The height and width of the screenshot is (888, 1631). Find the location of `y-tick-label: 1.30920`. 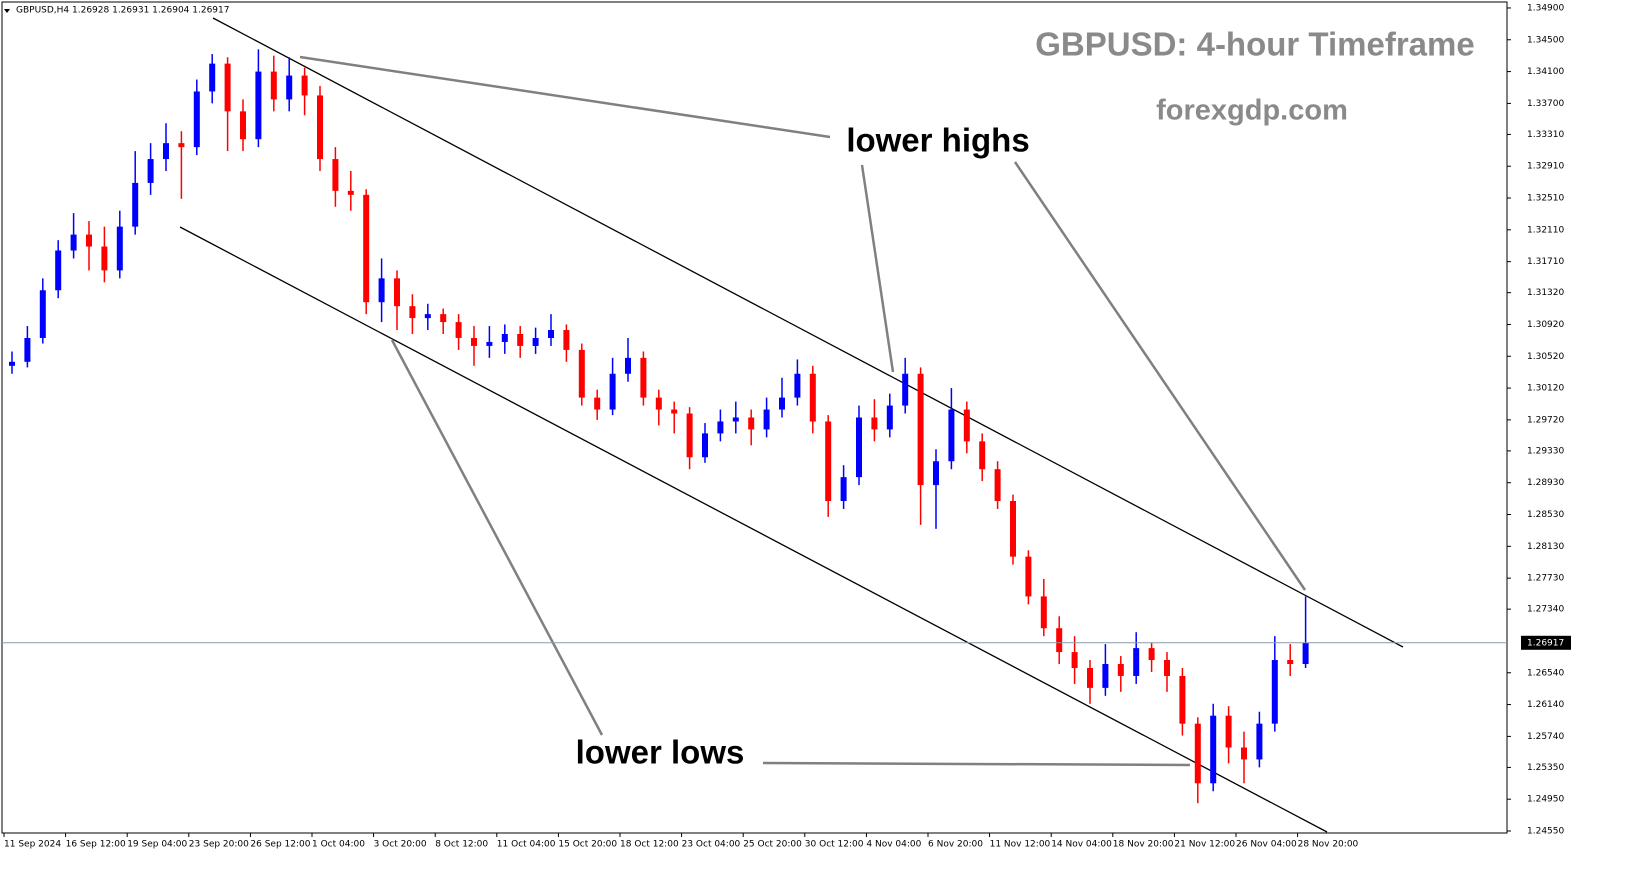

y-tick-label: 1.30920 is located at coordinates (1545, 325).